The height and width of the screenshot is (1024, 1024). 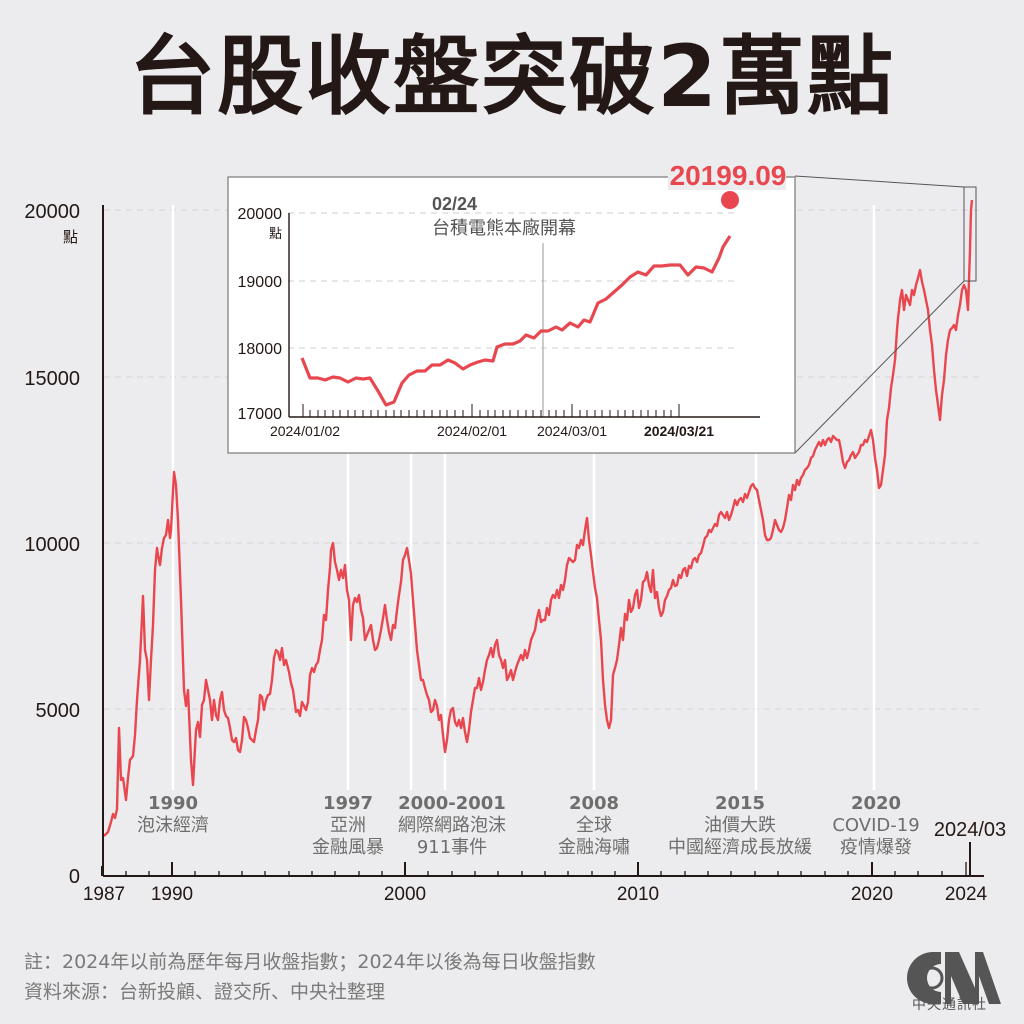 I want to click on inset-x-tick-0201: 2024/02/01, so click(x=472, y=431).